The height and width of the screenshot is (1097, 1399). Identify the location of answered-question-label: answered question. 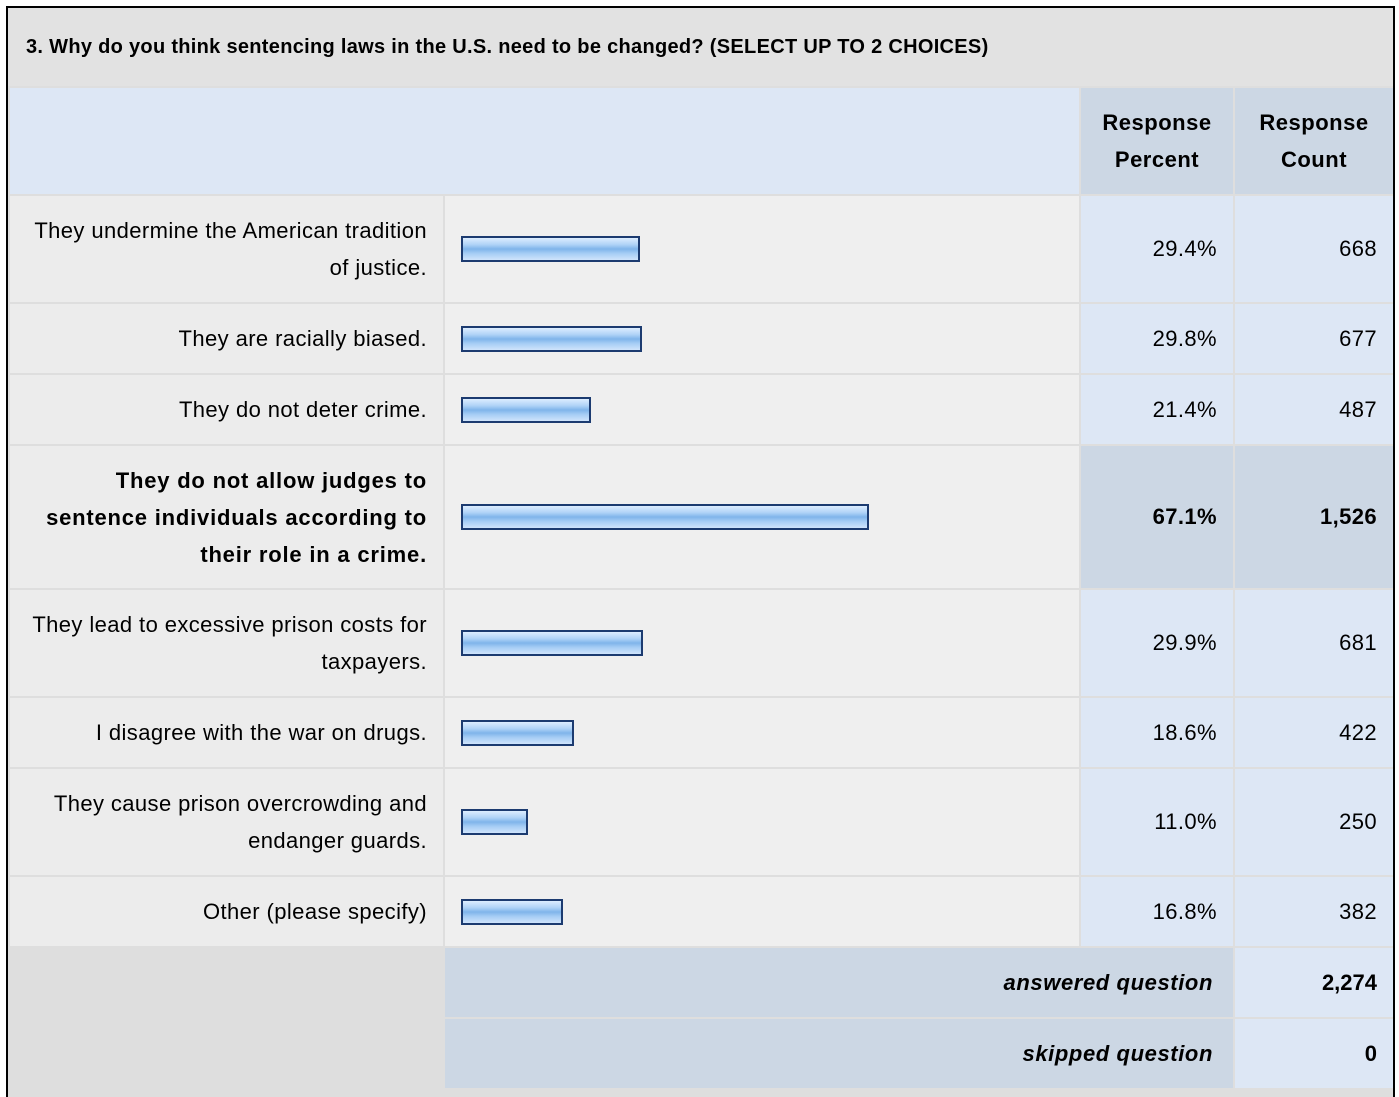
(839, 982).